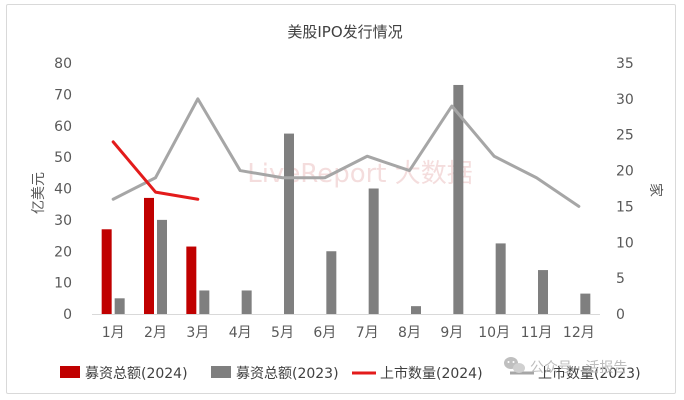 Image resolution: width=684 pixels, height=400 pixels. What do you see at coordinates (63, 252) in the screenshot?
I see `y-left-tick-label: 20` at bounding box center [63, 252].